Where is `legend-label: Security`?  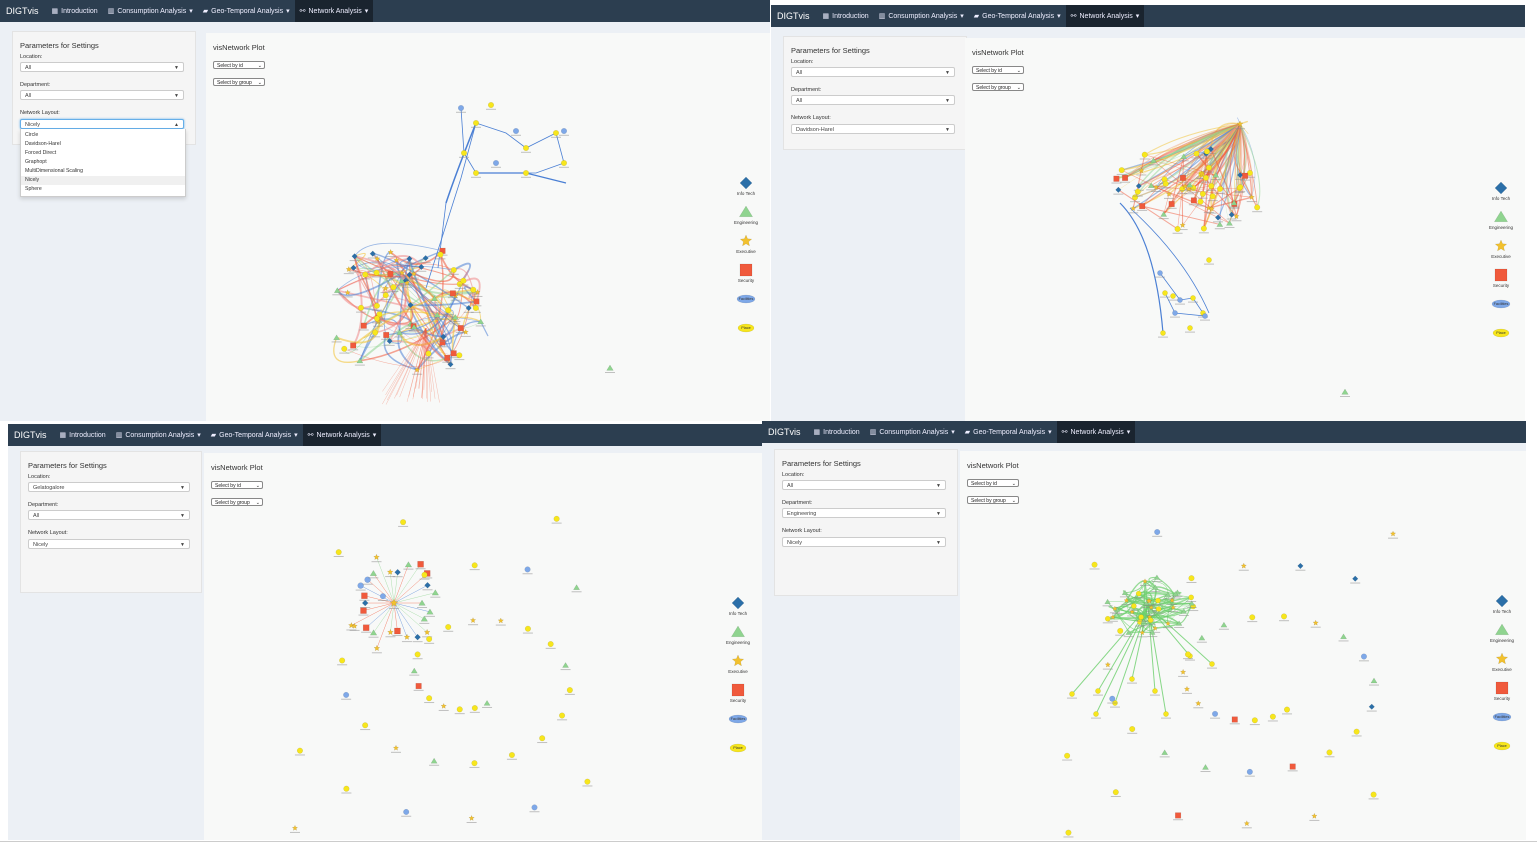 legend-label: Security is located at coordinates (746, 280).